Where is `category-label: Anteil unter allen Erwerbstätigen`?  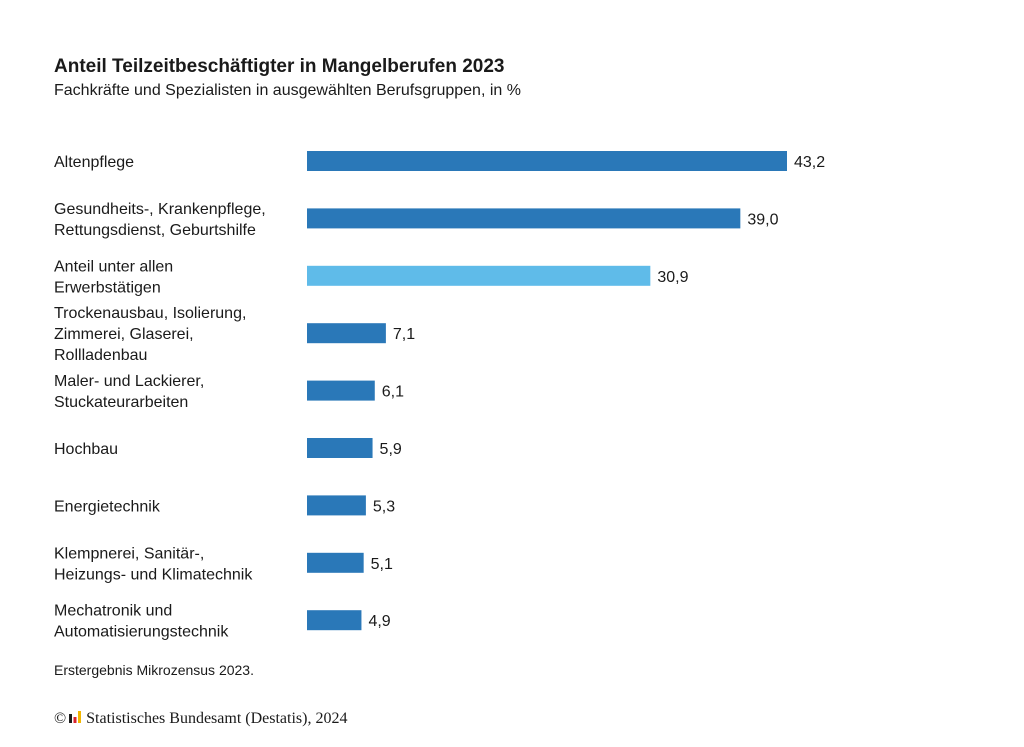 category-label: Anteil unter allen Erwerbstätigen is located at coordinates (113, 277).